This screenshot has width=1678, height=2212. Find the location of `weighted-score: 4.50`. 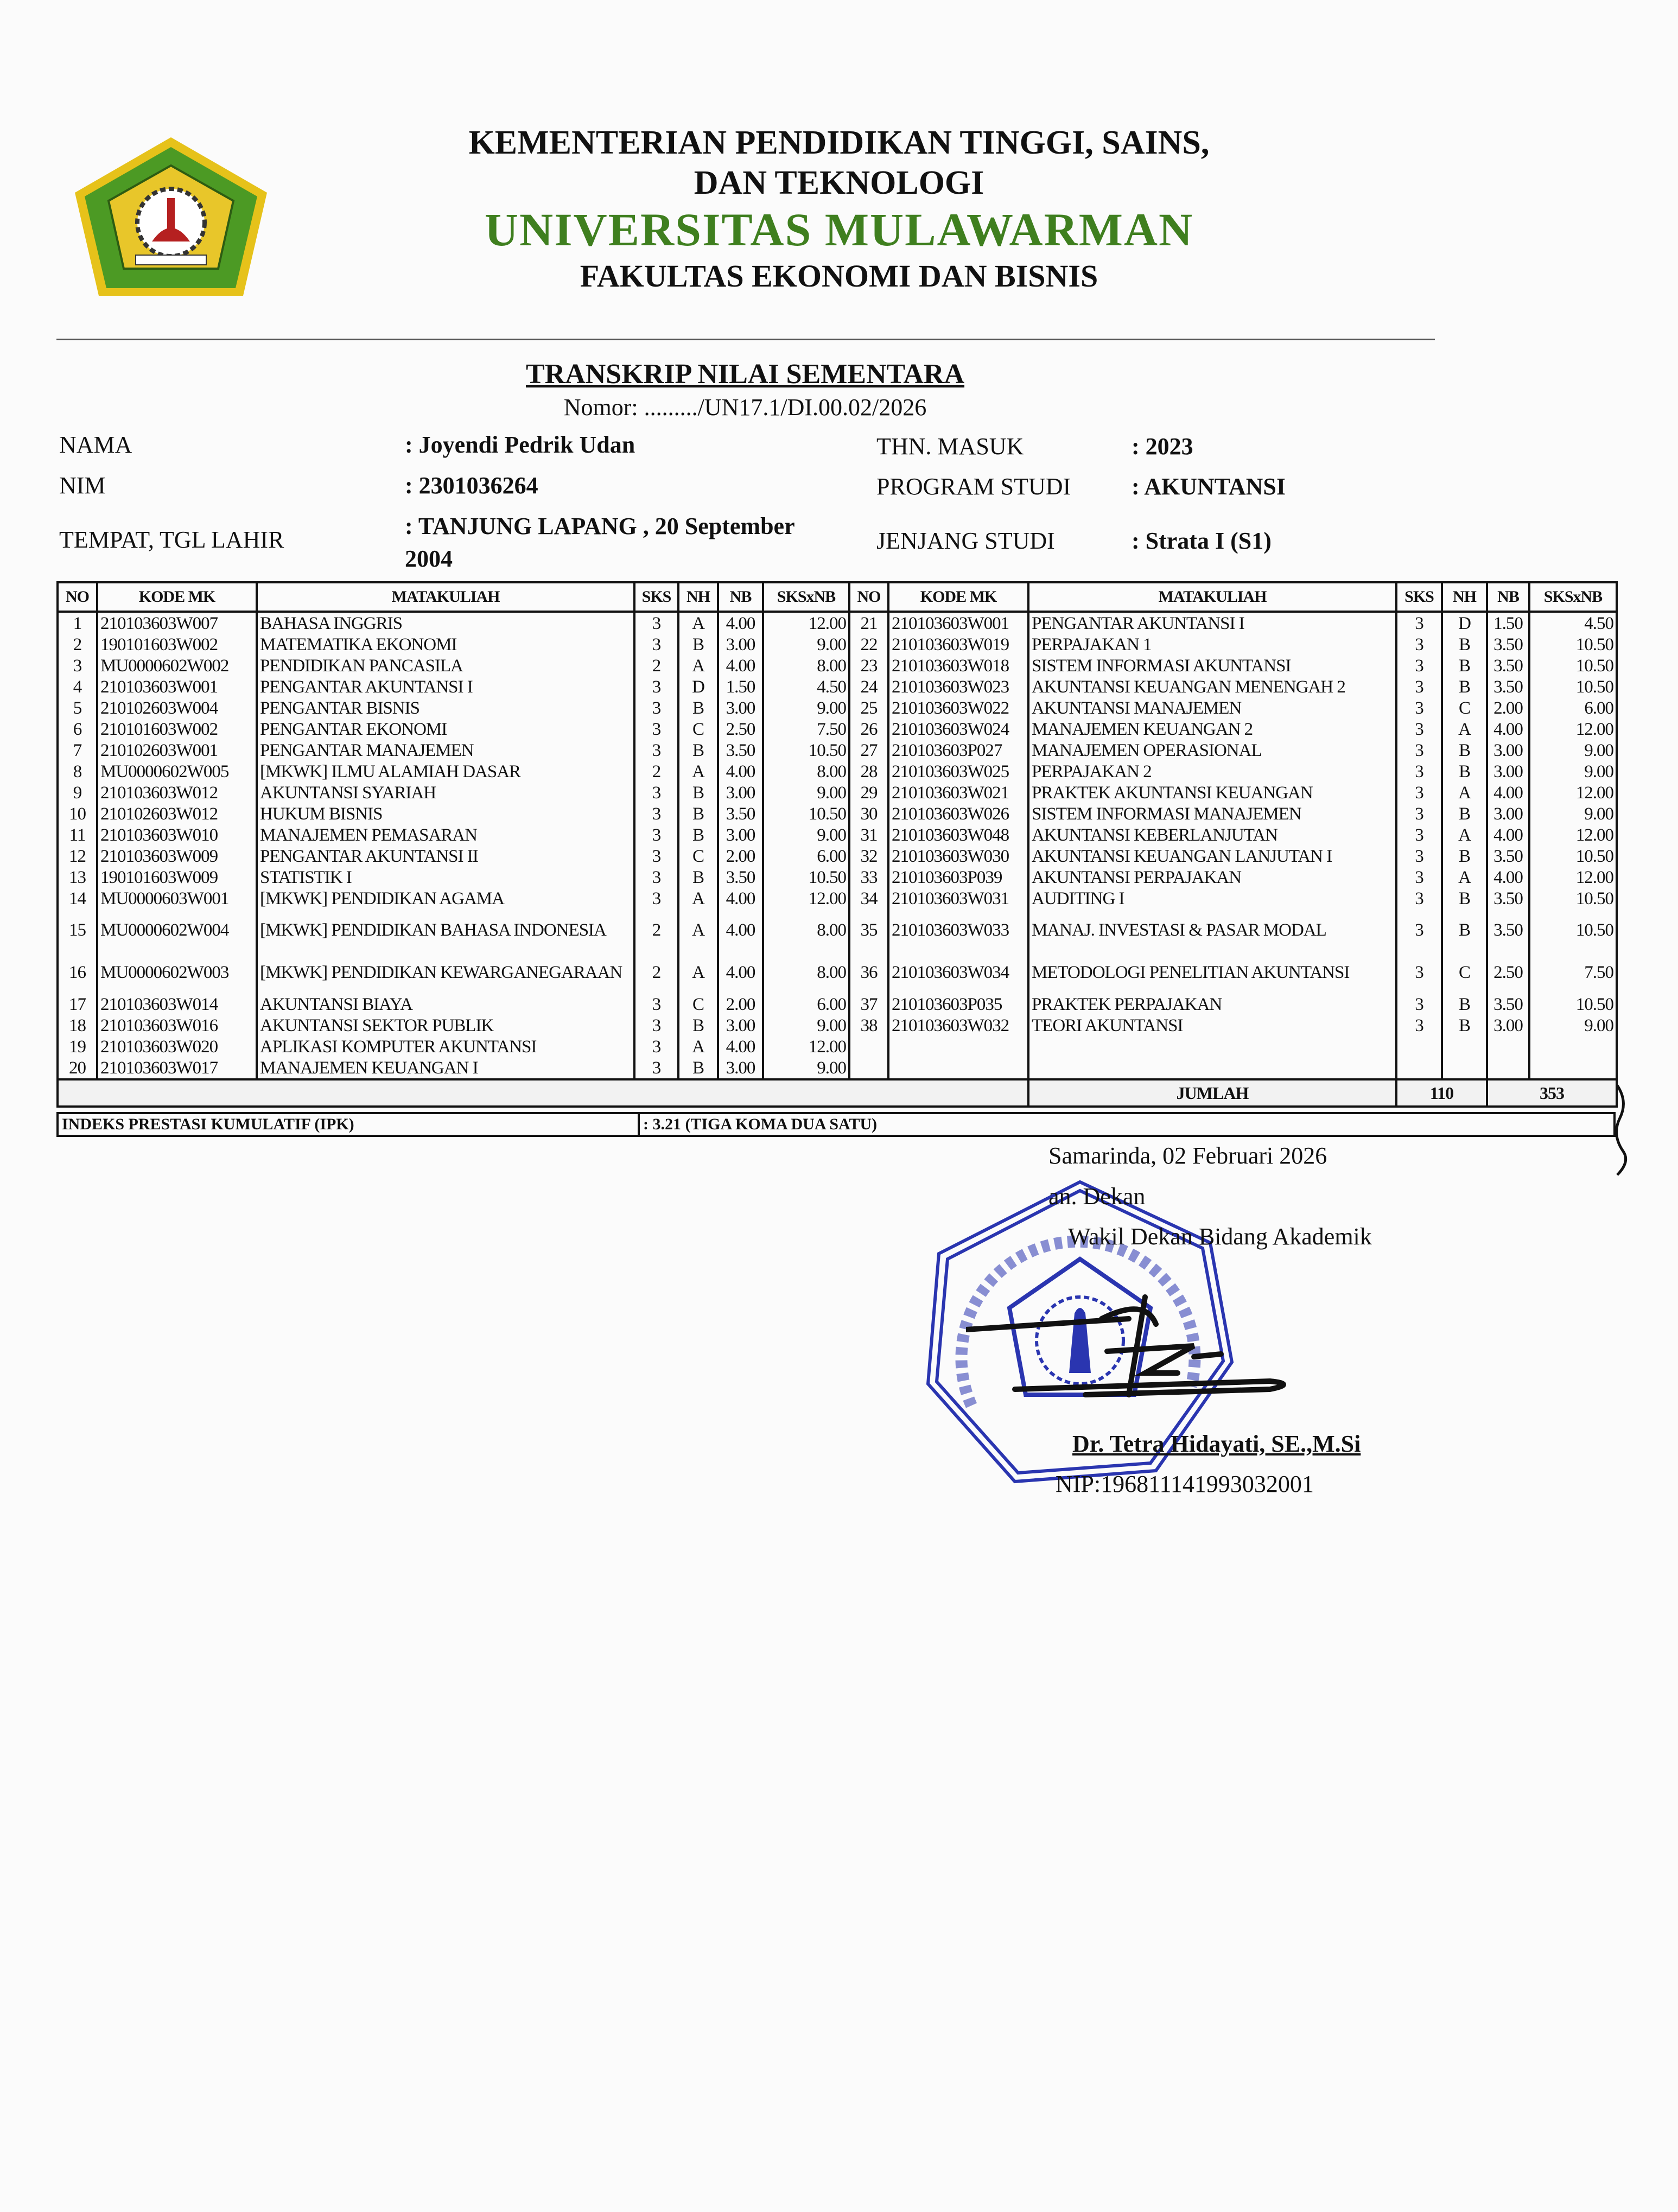

weighted-score: 4.50 is located at coordinates (806, 686).